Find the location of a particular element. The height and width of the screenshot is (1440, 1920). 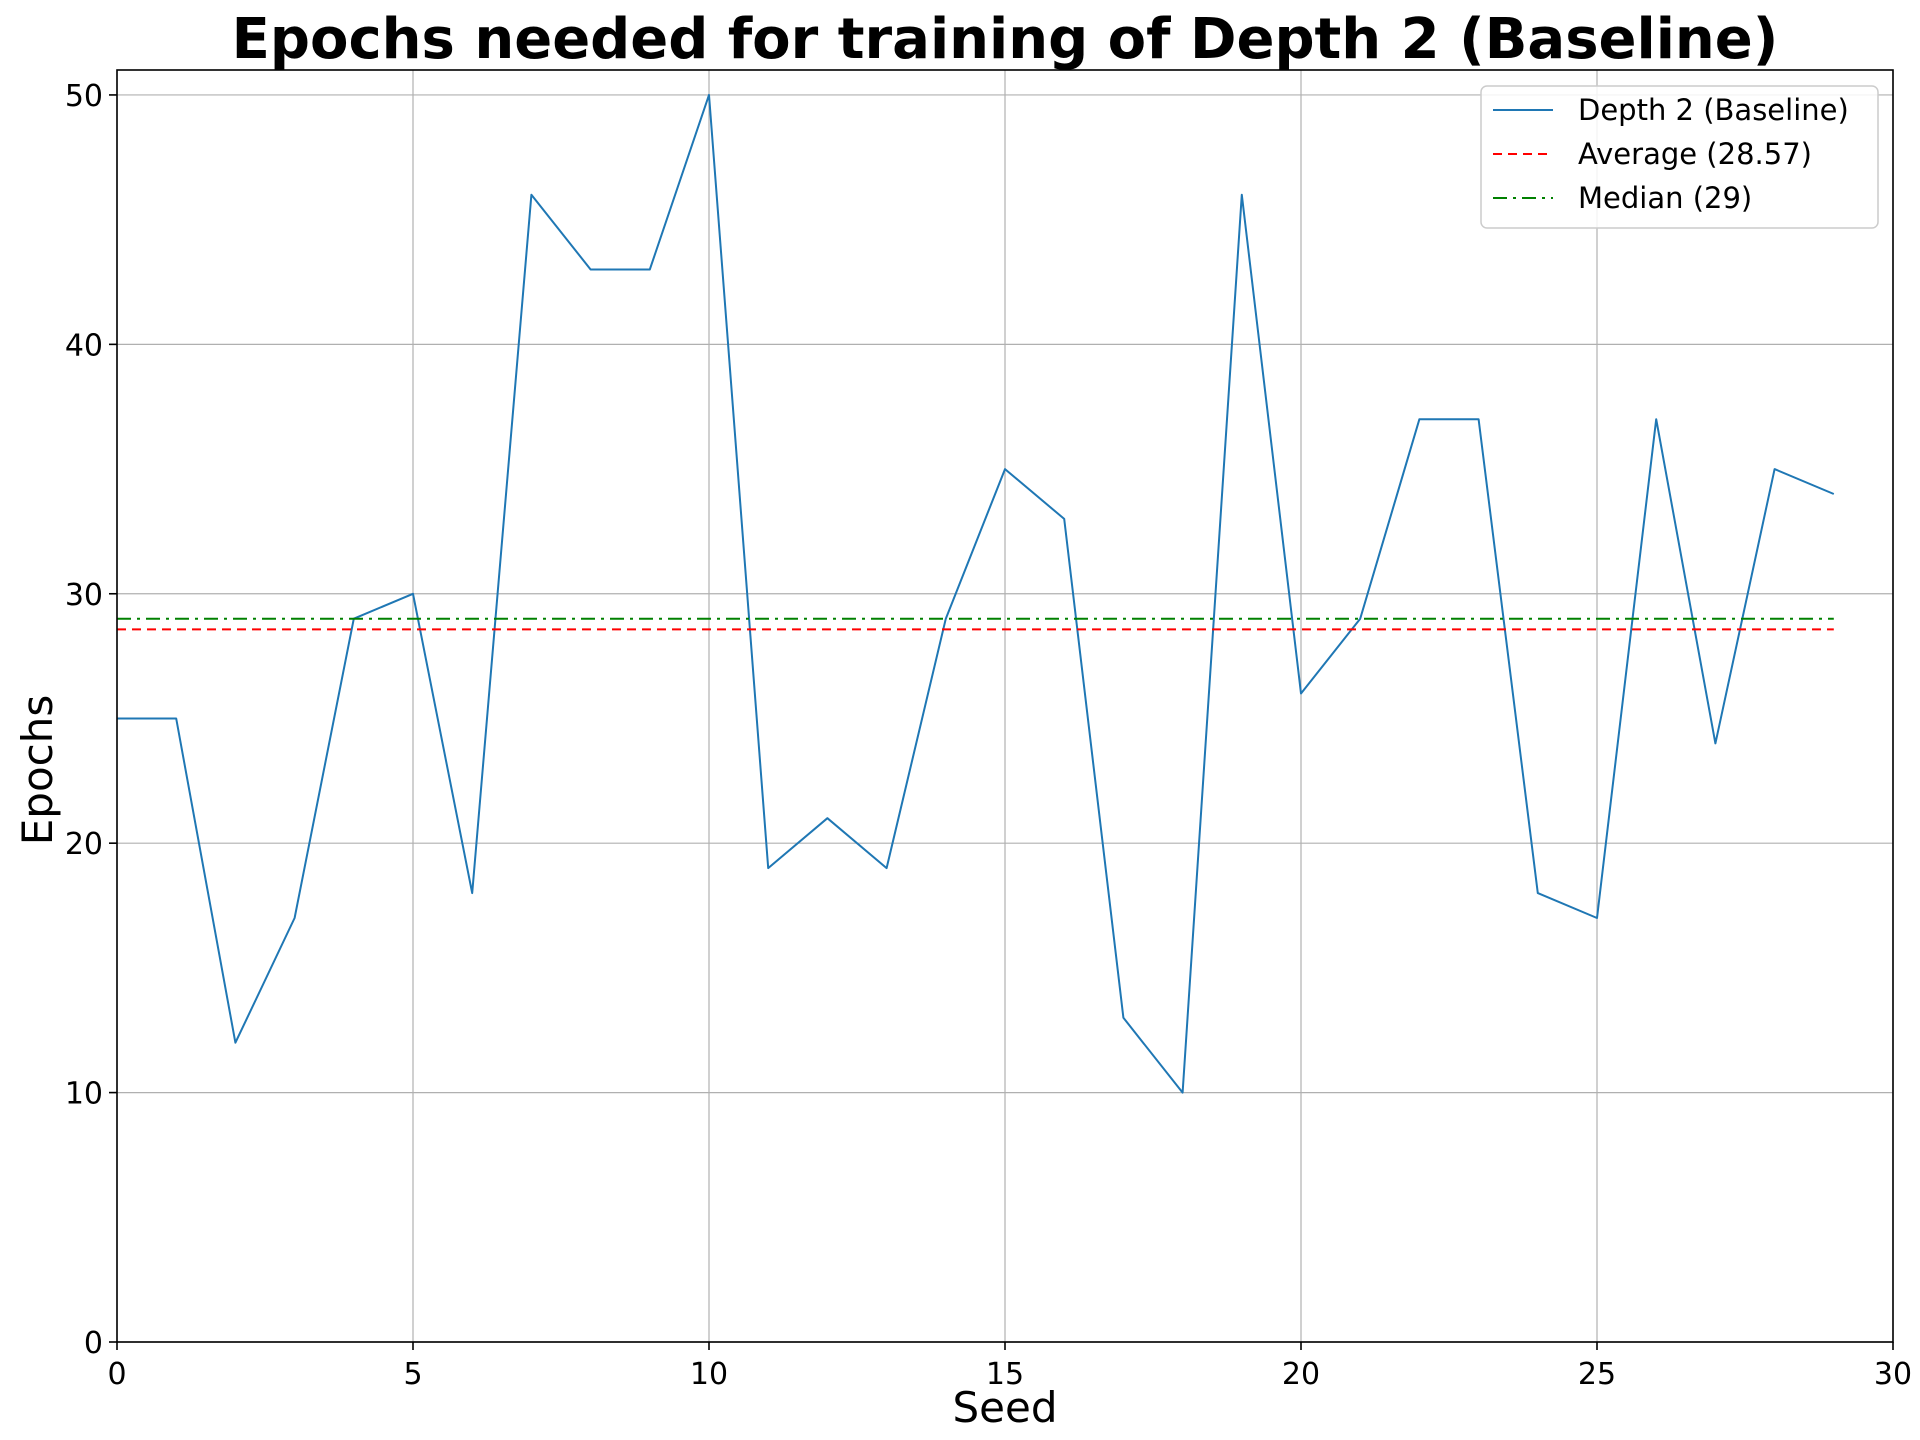

y-tick-label: 10 is located at coordinates (84, 1094).